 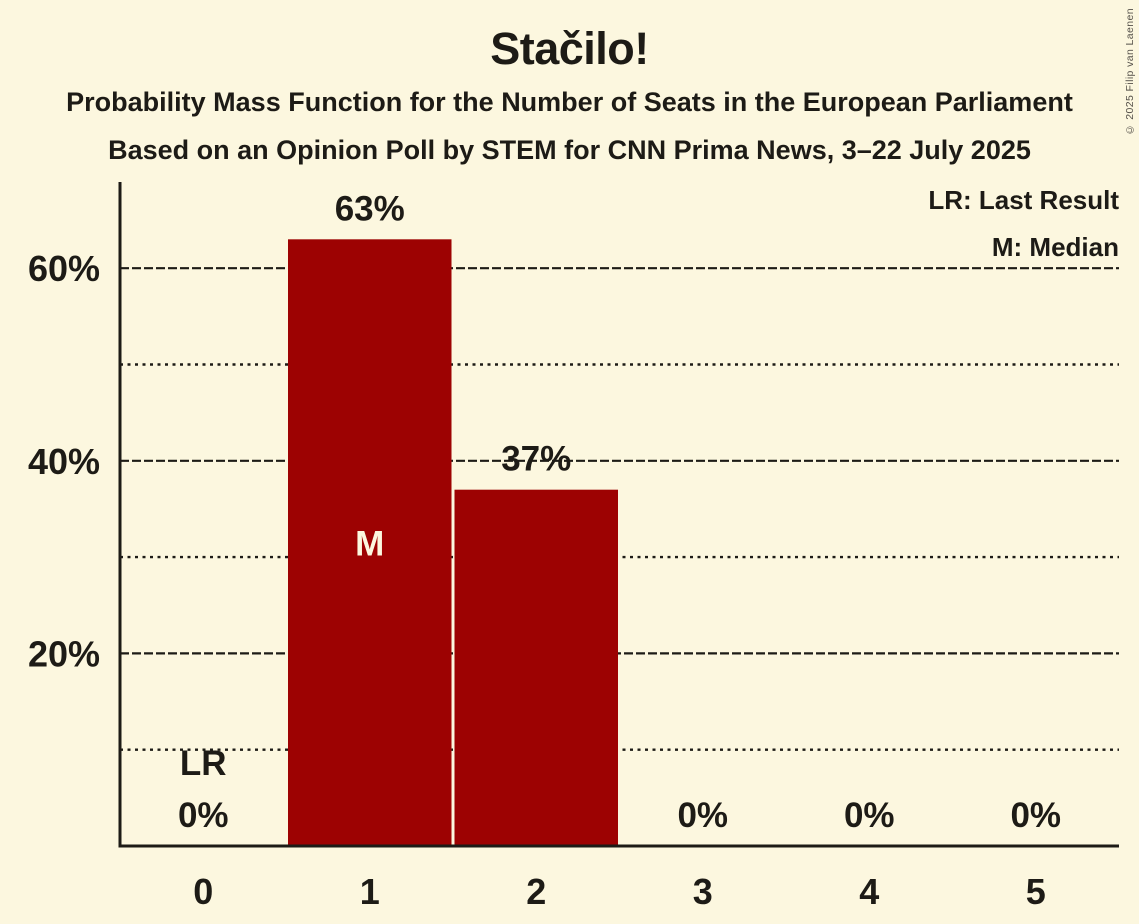 What do you see at coordinates (370, 891) in the screenshot?
I see `x-tick-label: 1` at bounding box center [370, 891].